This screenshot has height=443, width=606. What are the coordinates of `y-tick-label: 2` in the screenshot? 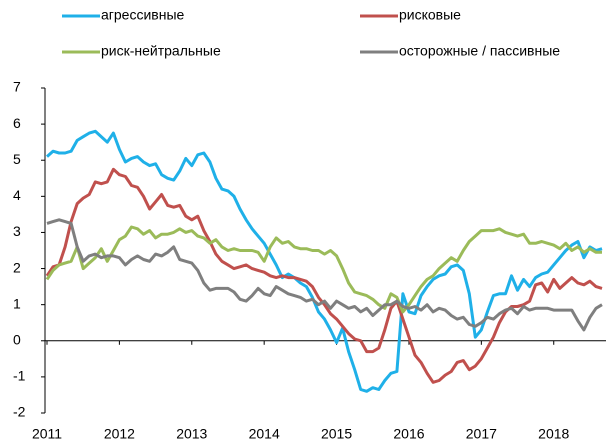 It's located at (17, 267).